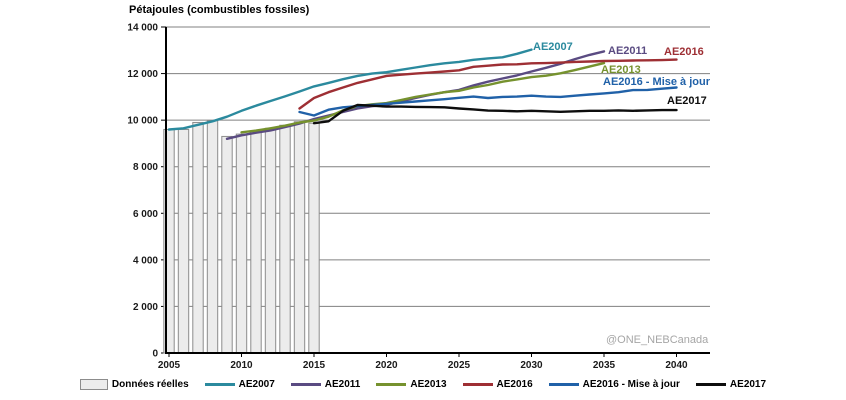 The height and width of the screenshot is (400, 846). What do you see at coordinates (621, 70) in the screenshot?
I see `series-label-AE2013: AE2013` at bounding box center [621, 70].